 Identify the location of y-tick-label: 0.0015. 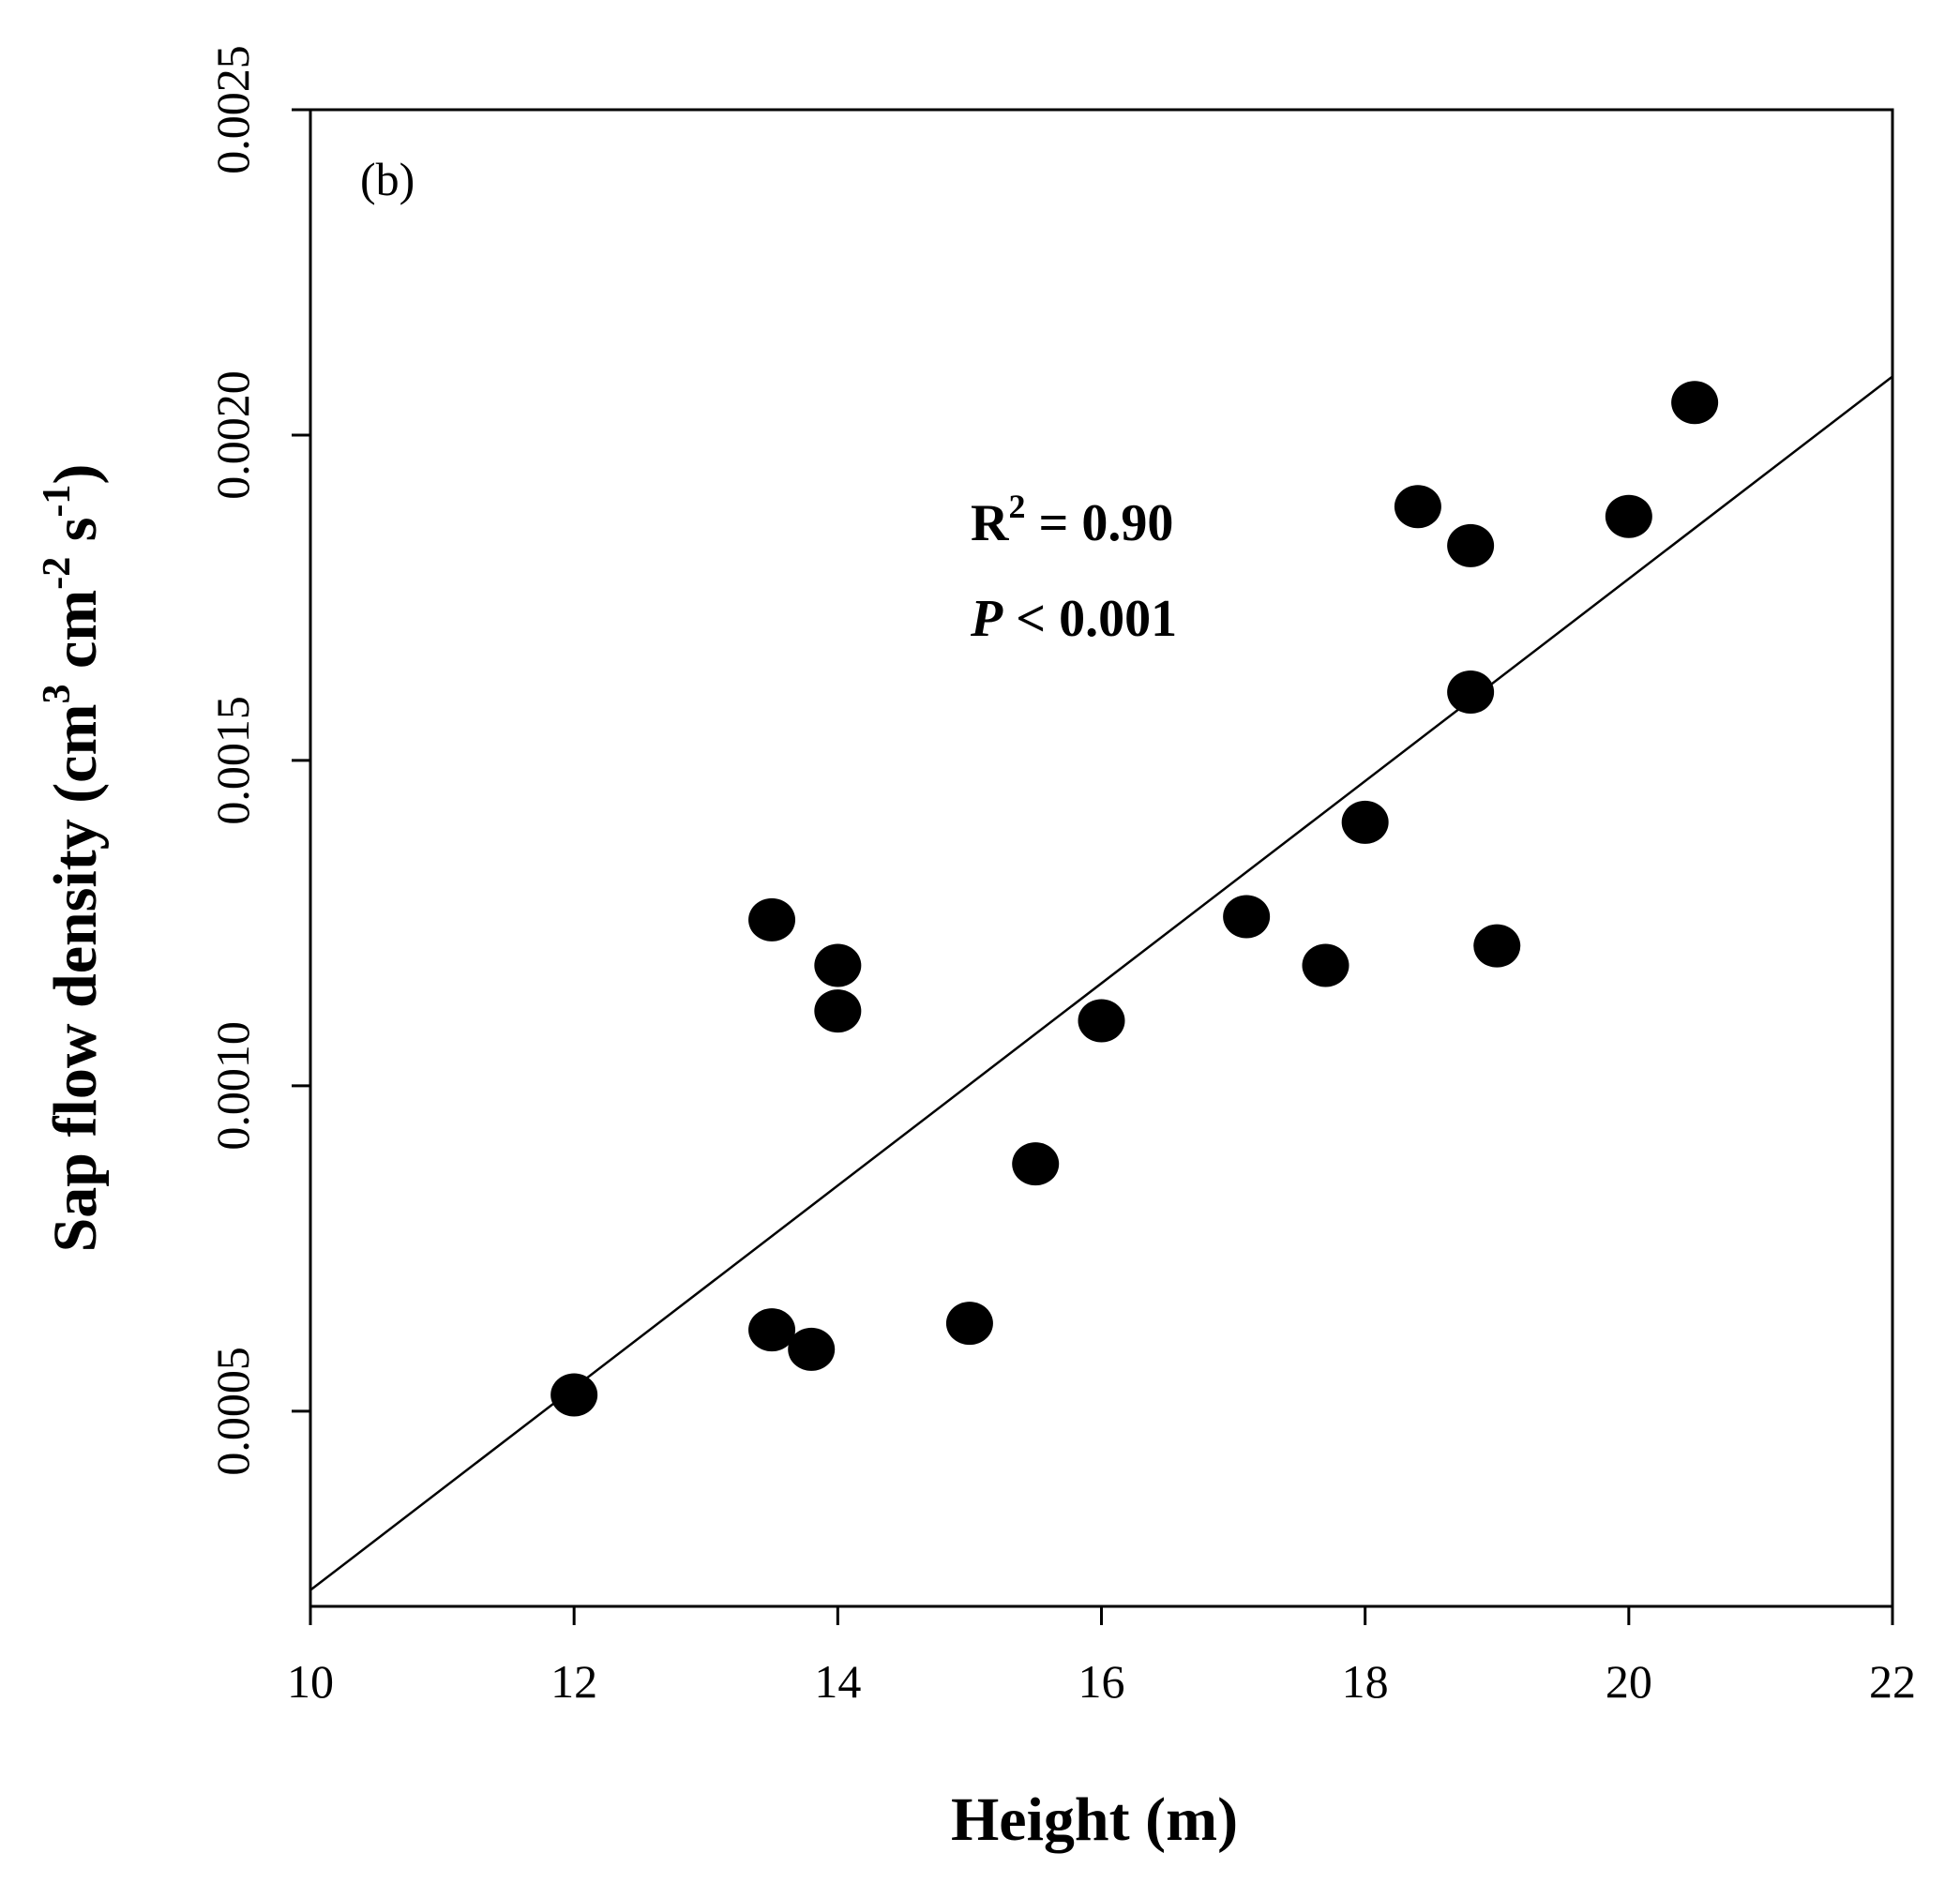
(233, 760).